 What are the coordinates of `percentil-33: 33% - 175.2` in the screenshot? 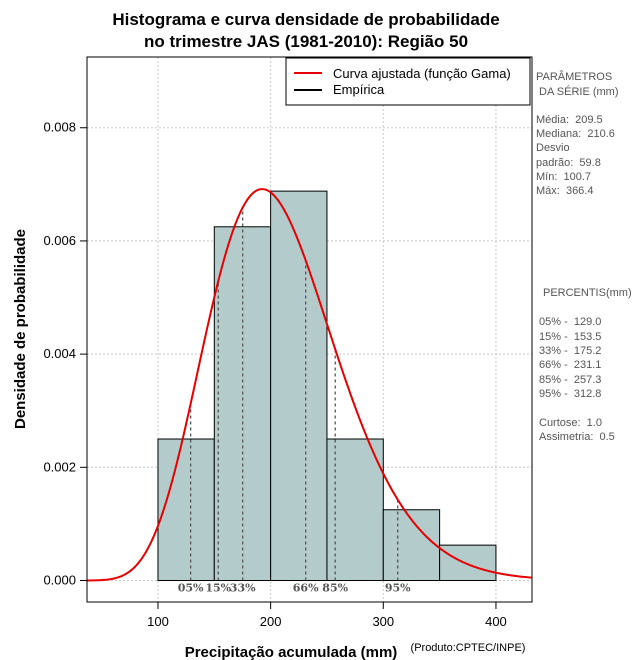 It's located at (570, 351).